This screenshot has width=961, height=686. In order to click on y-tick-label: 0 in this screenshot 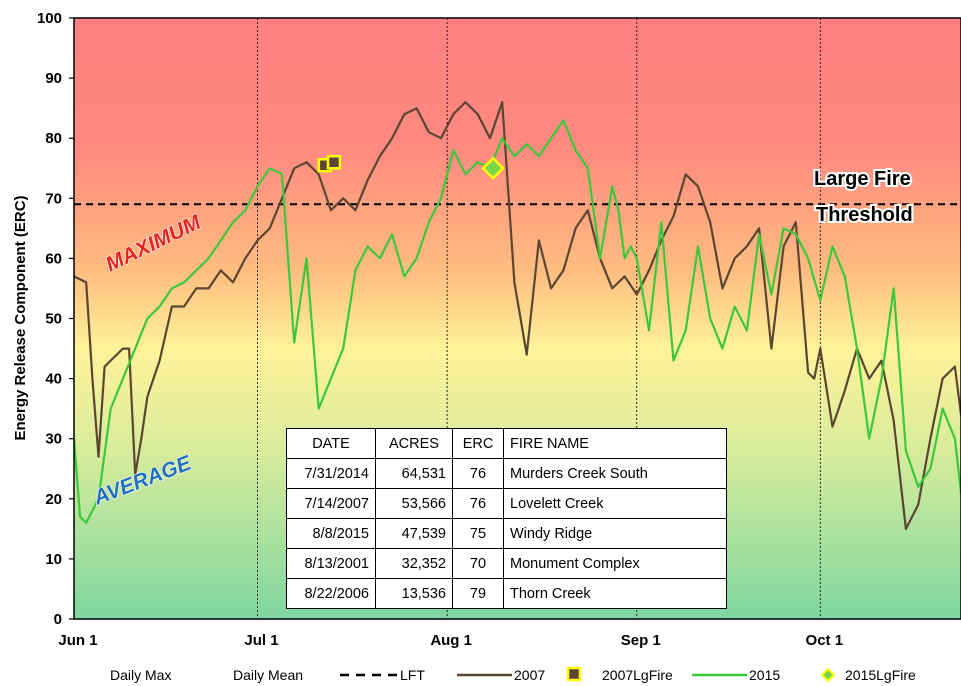, I will do `click(58, 619)`.